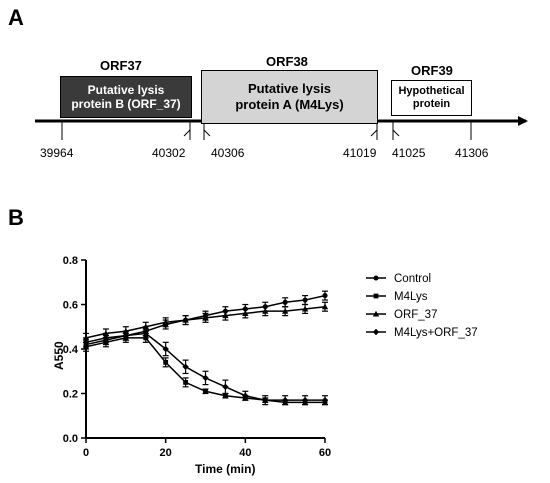 This screenshot has width=550, height=483. What do you see at coordinates (86, 453) in the screenshot?
I see `x-tick-label: 0` at bounding box center [86, 453].